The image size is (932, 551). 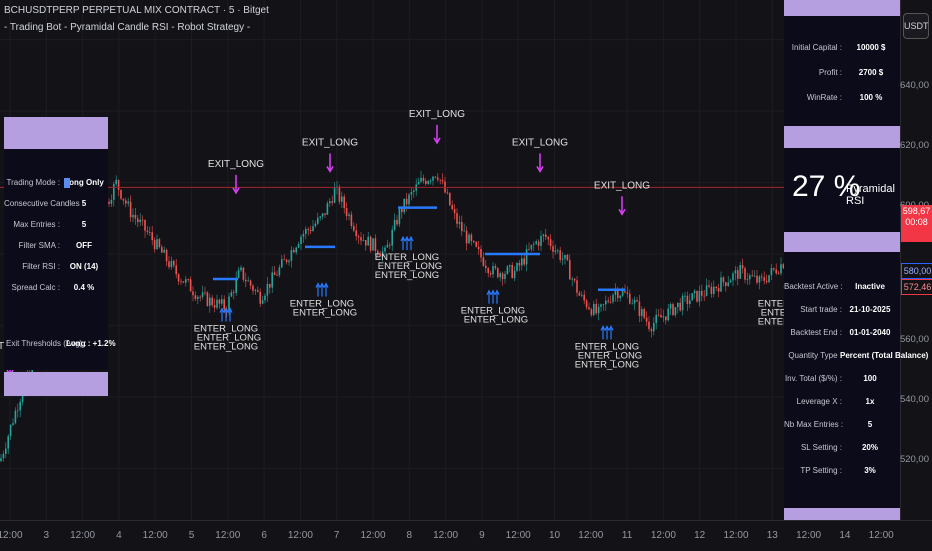 I want to click on price-tick: 540,00, so click(x=914, y=399).